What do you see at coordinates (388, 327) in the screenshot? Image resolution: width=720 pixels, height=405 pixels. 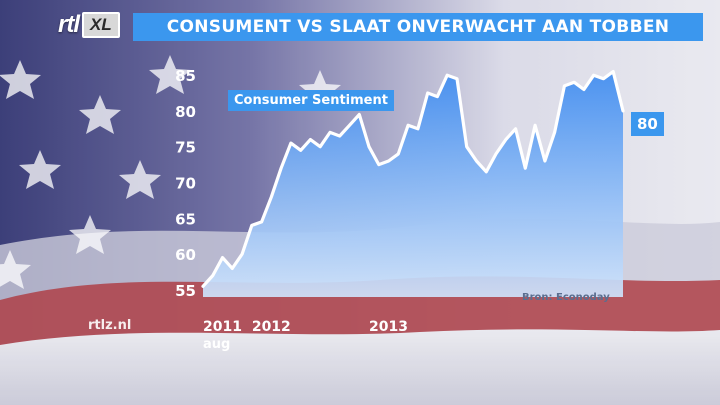 I see `x-tick-label: 2013` at bounding box center [388, 327].